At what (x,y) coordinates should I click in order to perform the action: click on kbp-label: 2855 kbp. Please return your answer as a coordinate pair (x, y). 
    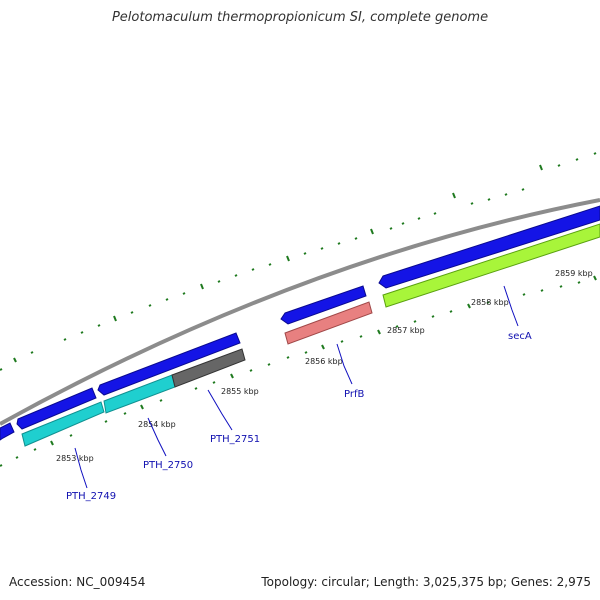
    Looking at the image, I should click on (240, 391).